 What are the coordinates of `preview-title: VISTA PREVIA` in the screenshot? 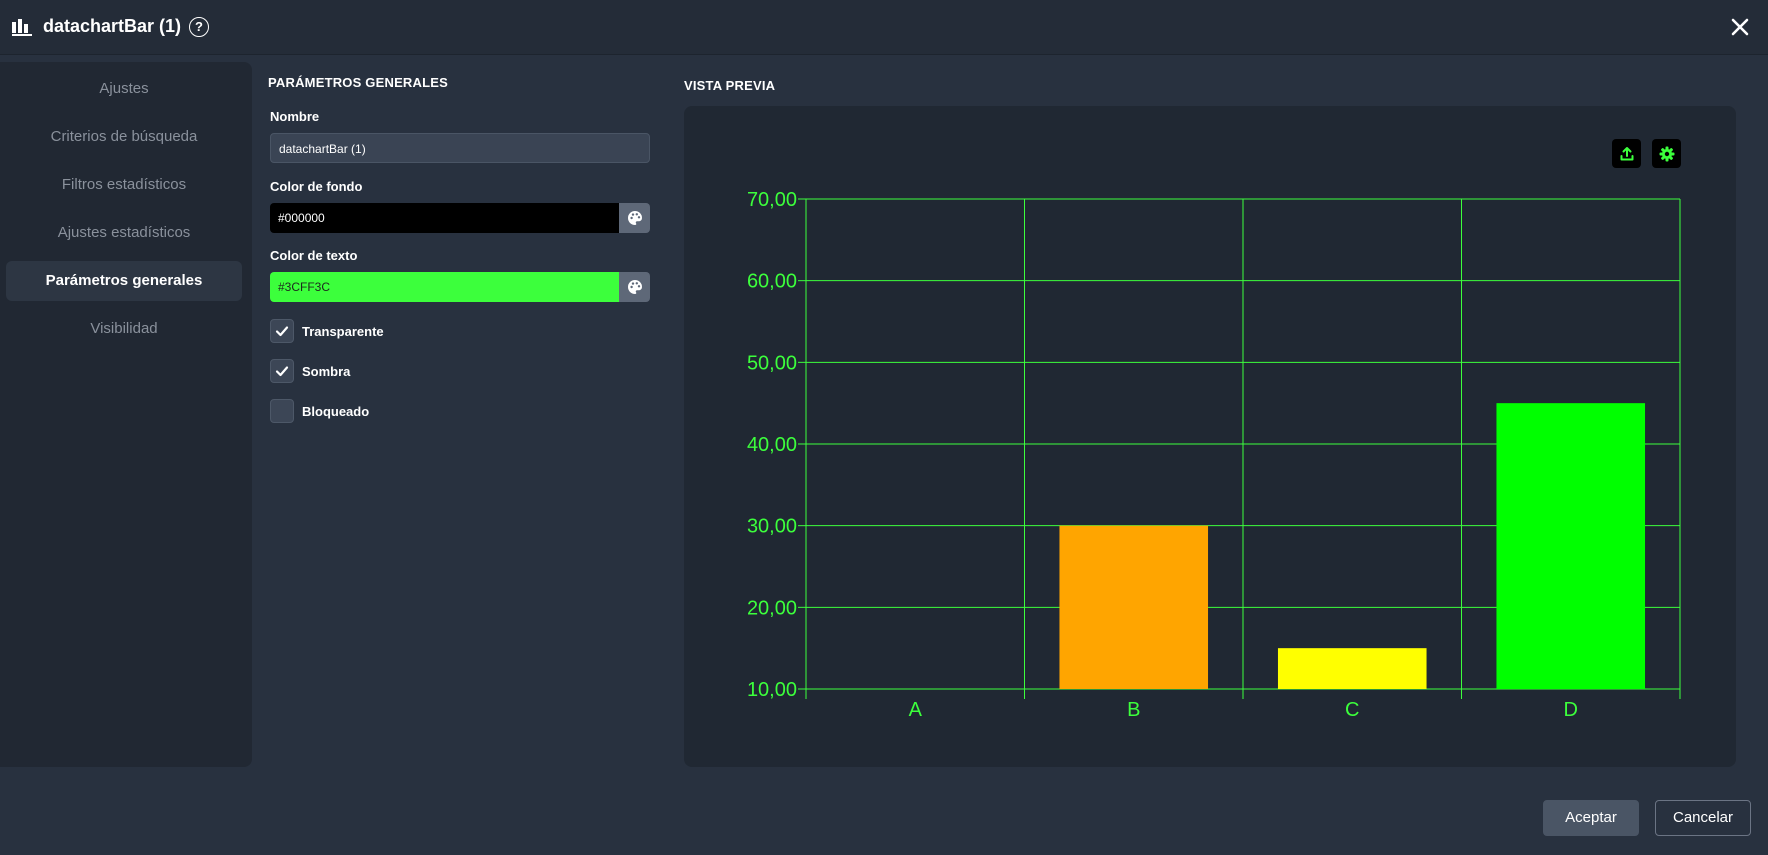 It's located at (730, 85).